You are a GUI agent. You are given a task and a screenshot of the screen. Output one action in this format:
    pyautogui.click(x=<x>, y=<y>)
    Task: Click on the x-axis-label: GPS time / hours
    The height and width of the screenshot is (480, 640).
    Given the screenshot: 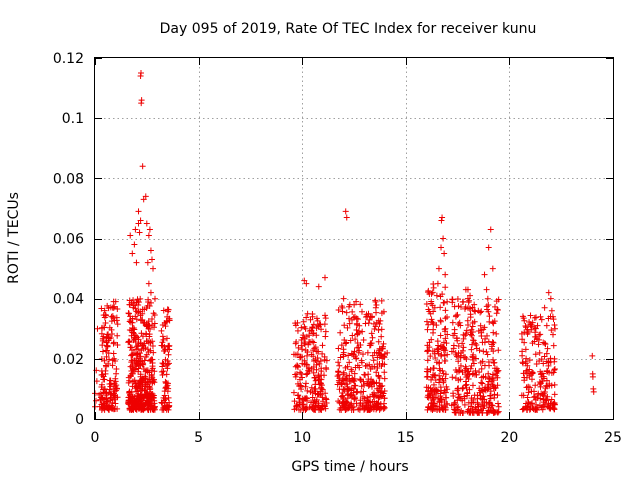 What is the action you would take?
    pyautogui.click(x=349, y=467)
    